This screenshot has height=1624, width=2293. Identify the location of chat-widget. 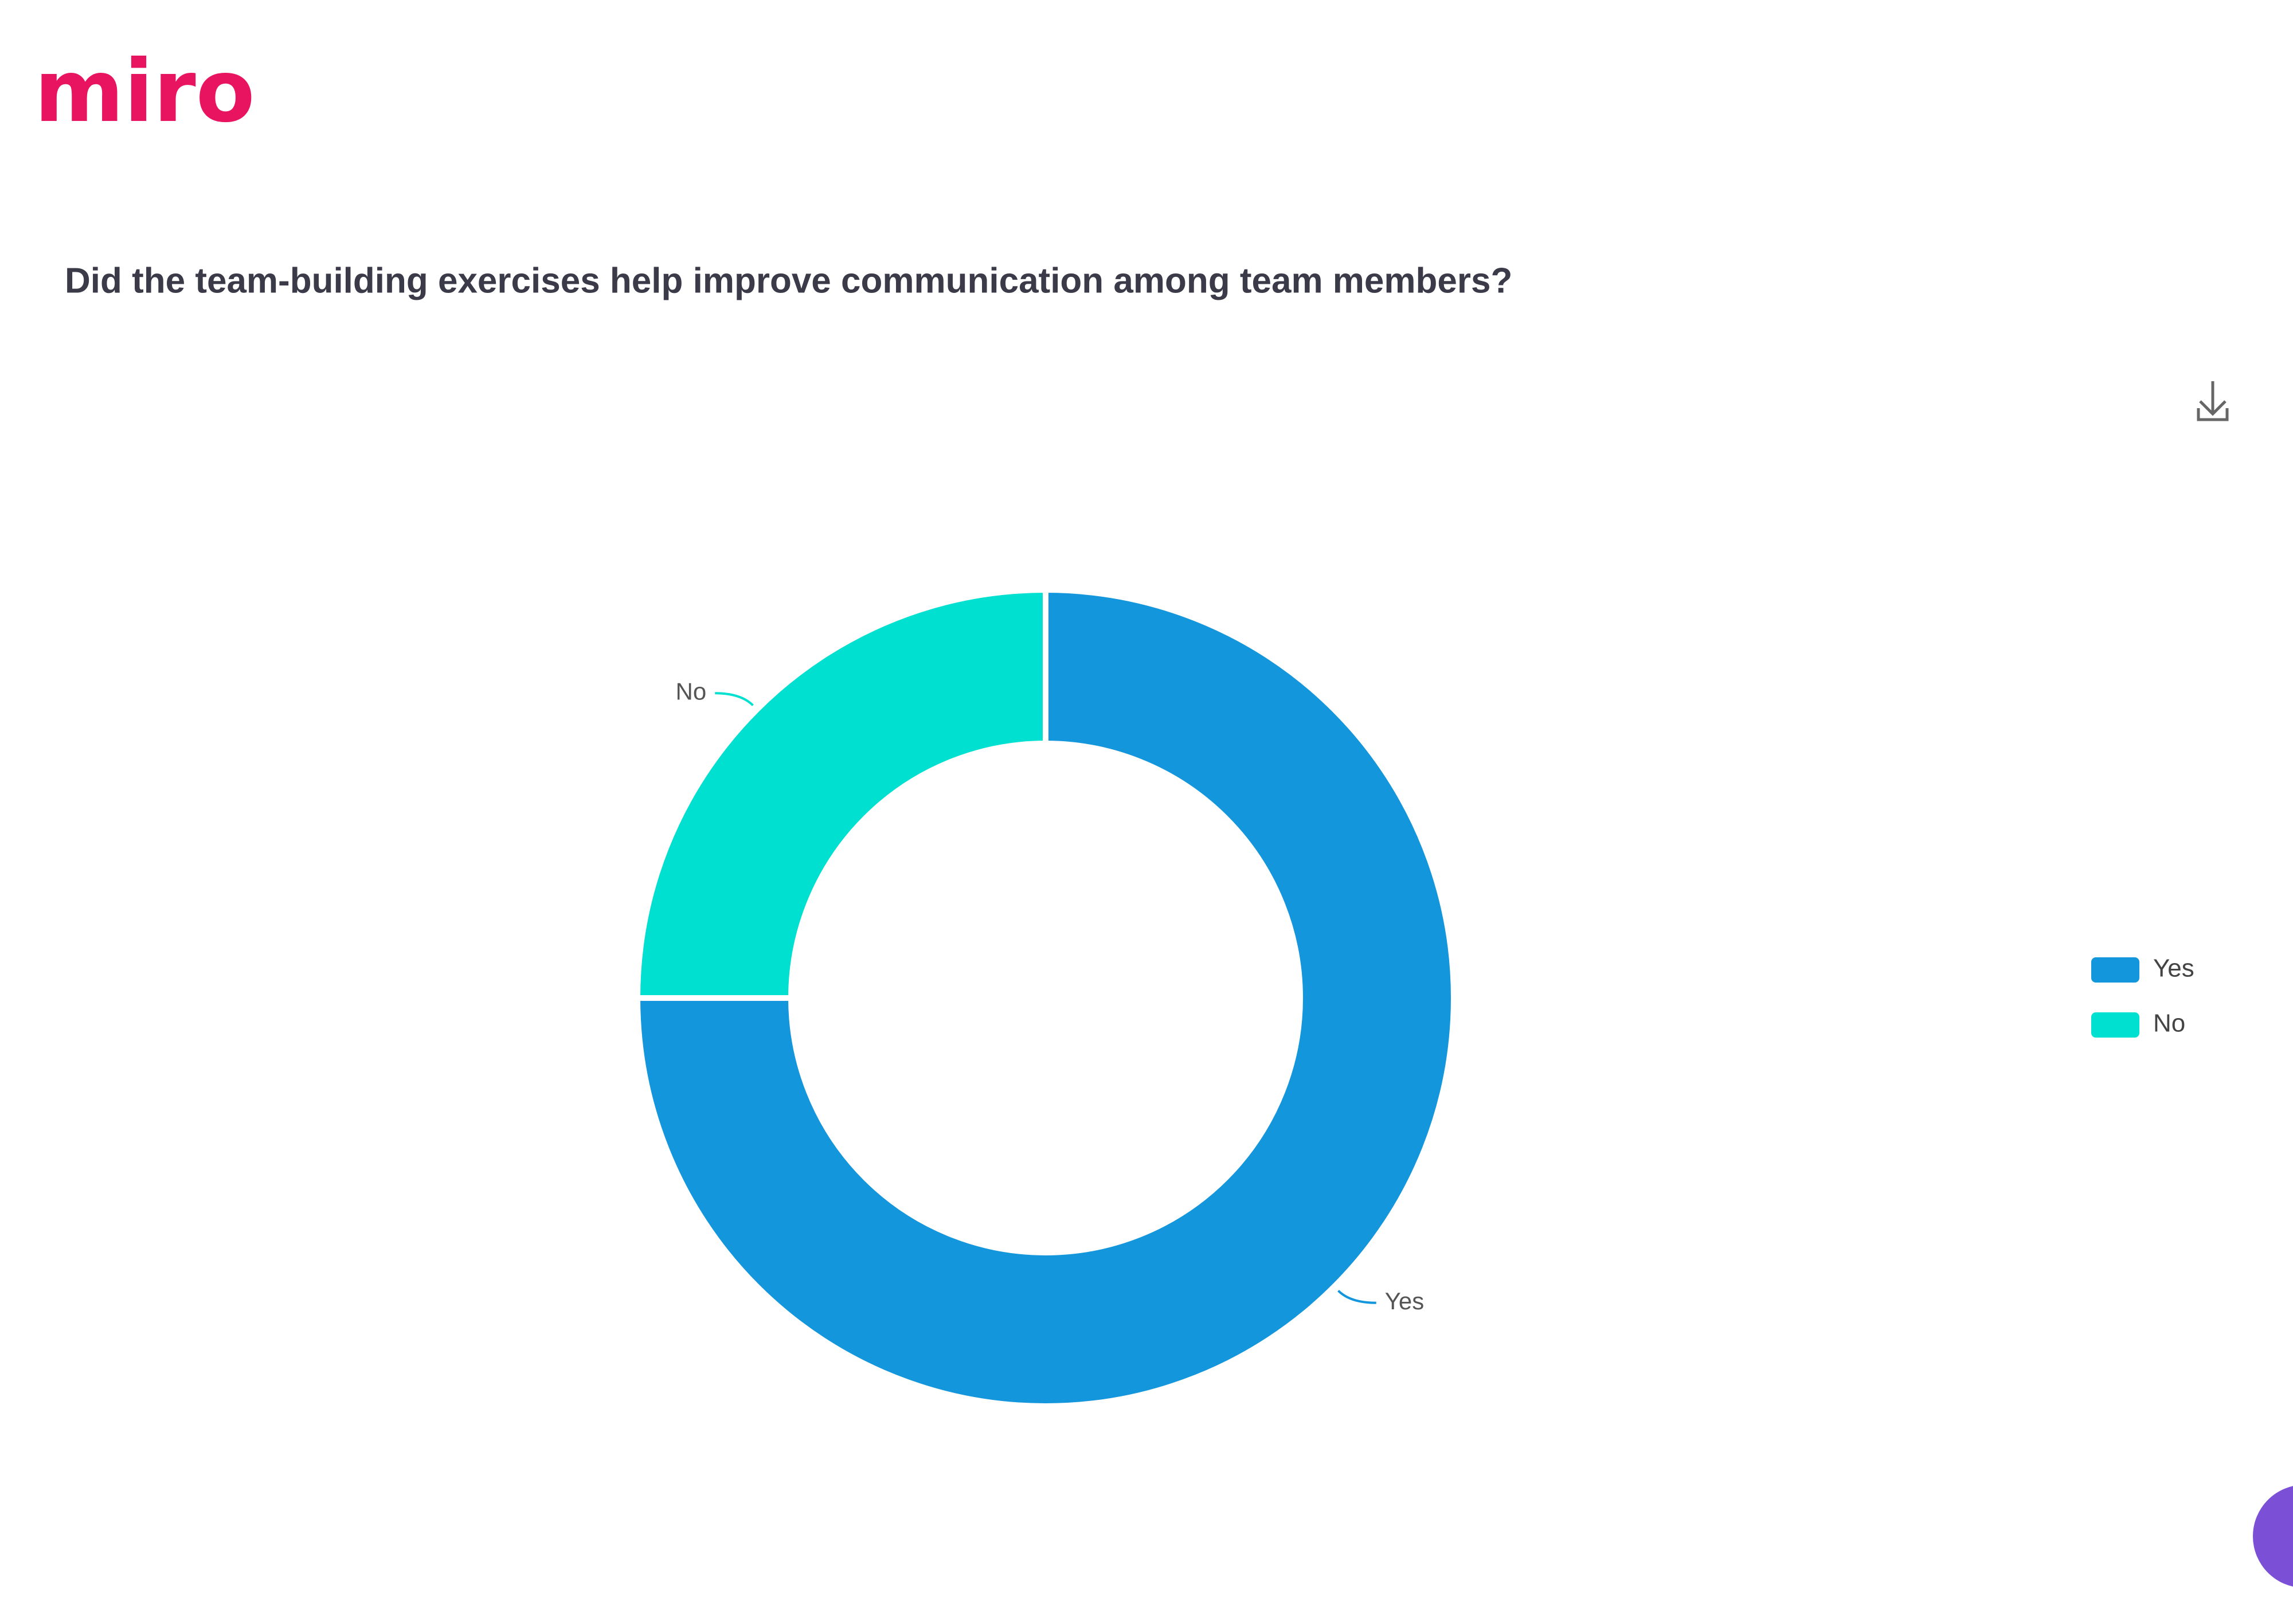
(2273, 1536).